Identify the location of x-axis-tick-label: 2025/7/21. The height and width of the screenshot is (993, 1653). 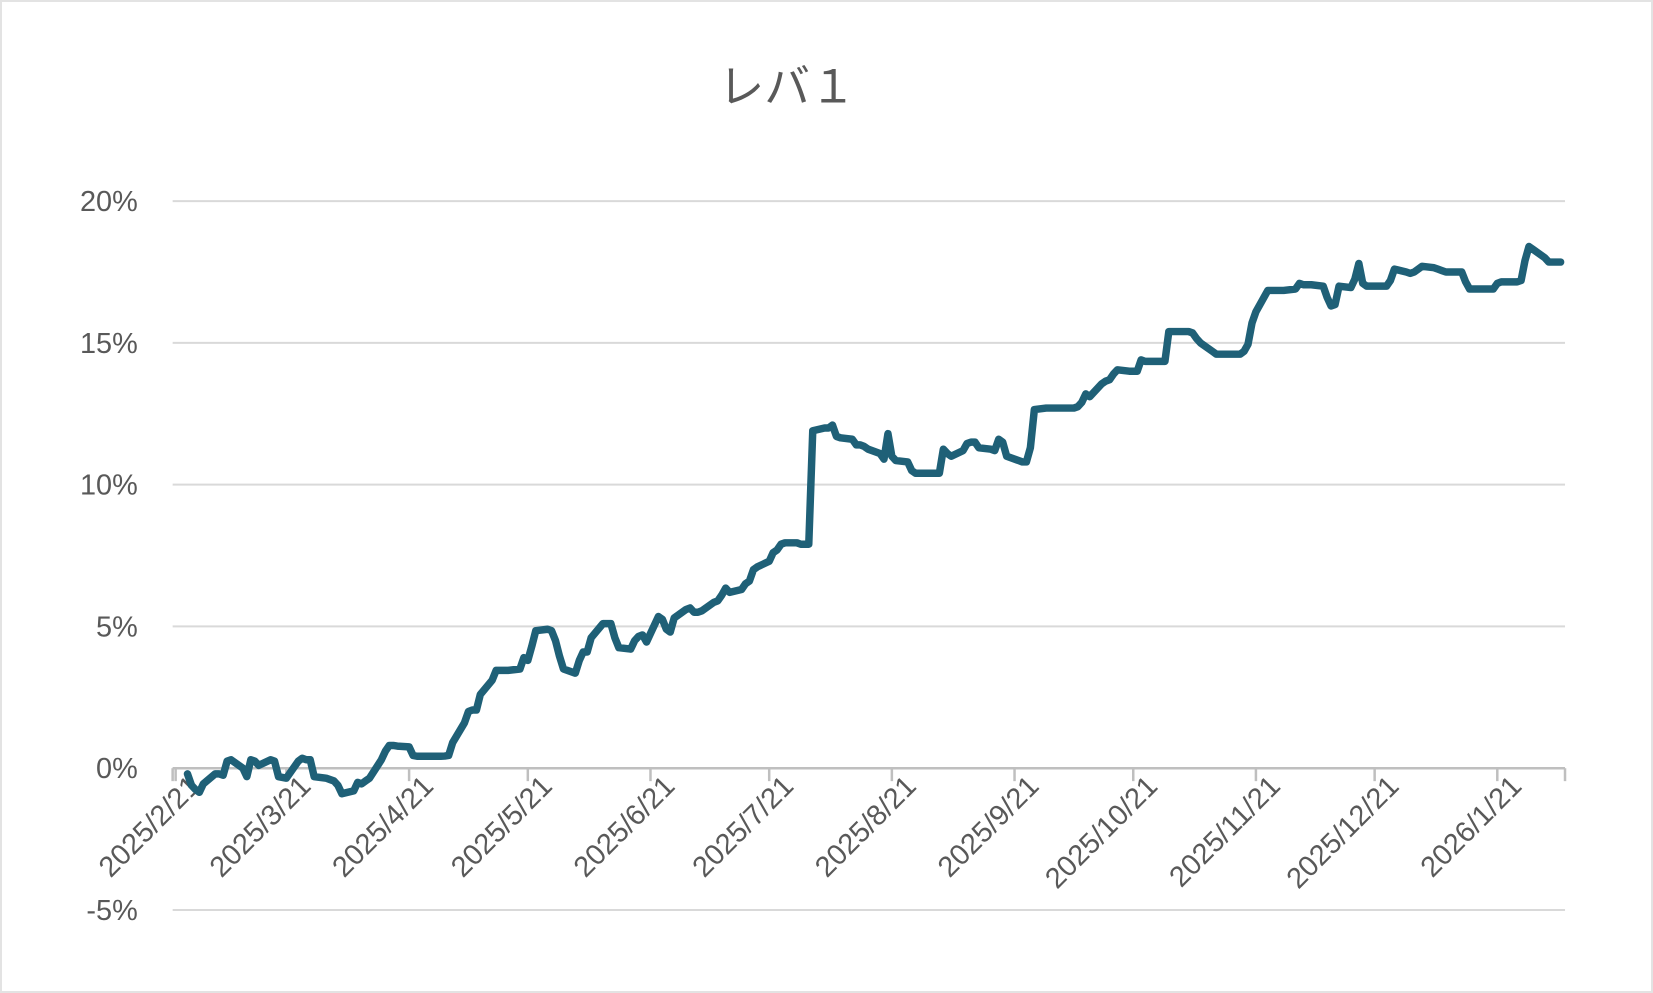
(743, 826).